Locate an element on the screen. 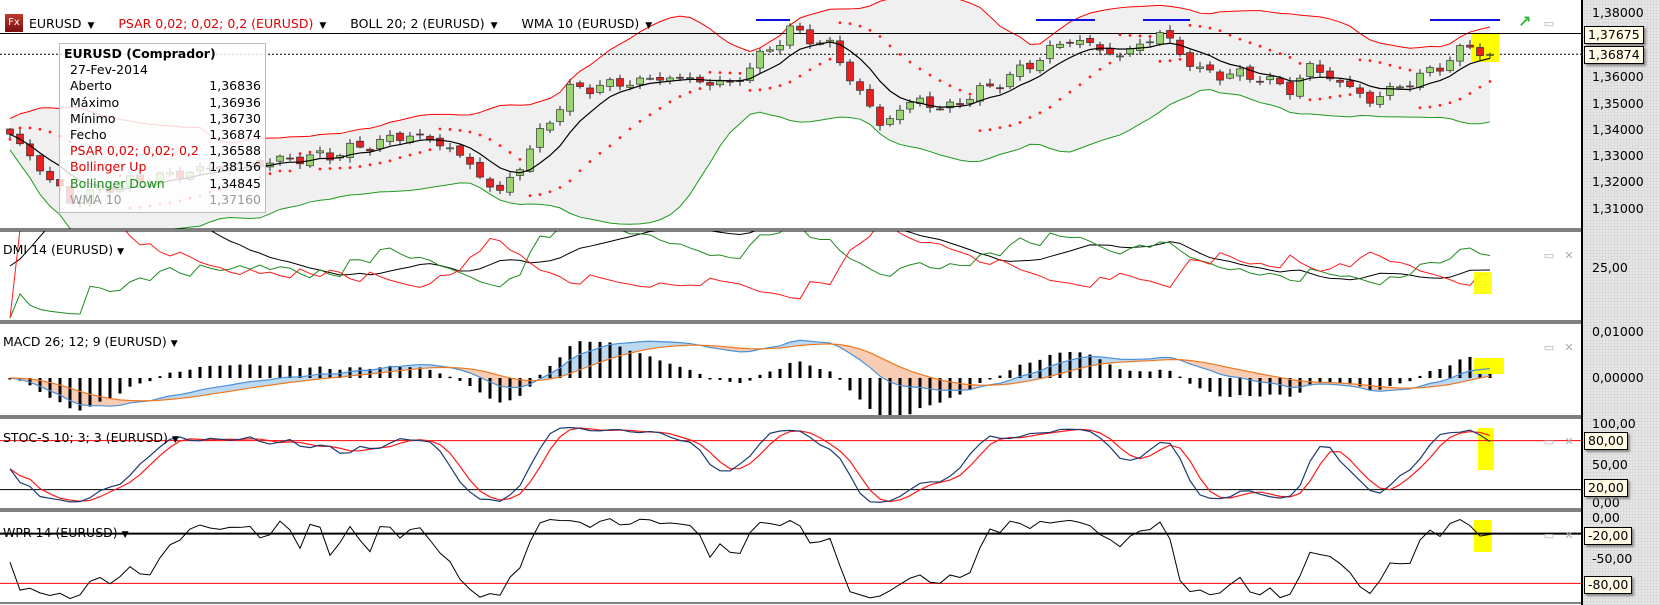 This screenshot has height=605, width=1660. legend-symbol: EURUSD ▼ is located at coordinates (61, 23).